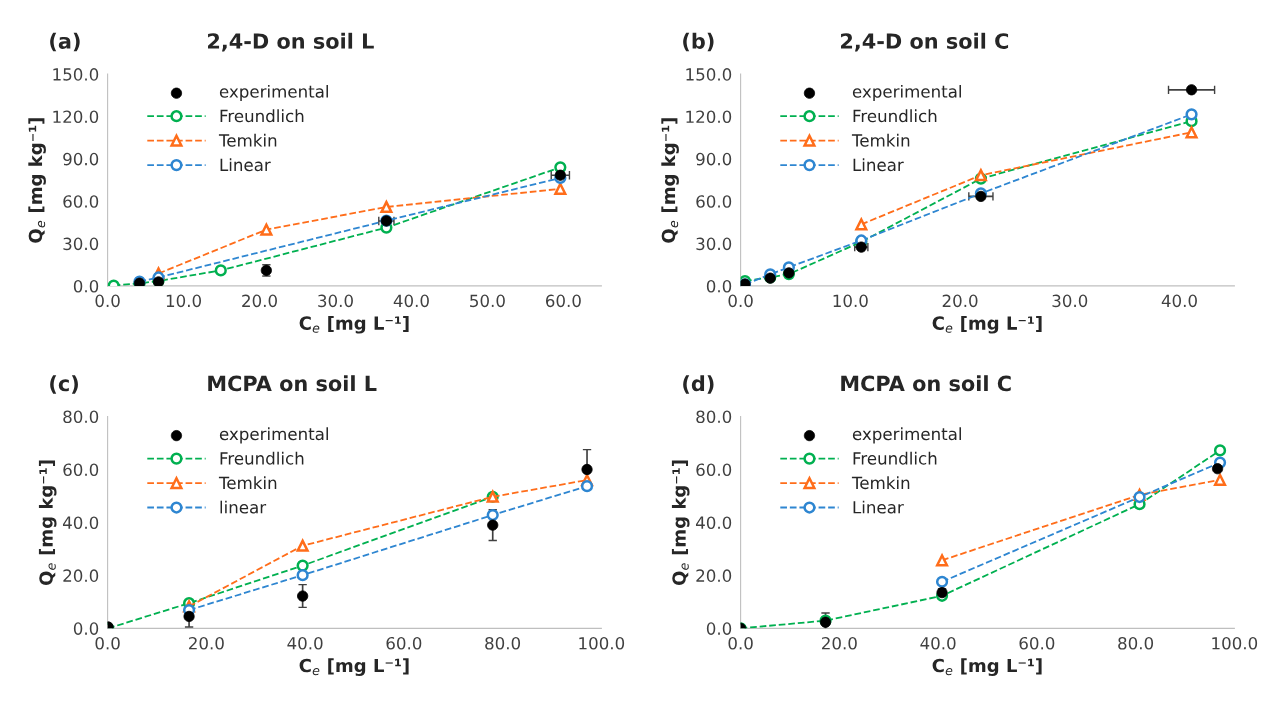 Image resolution: width=1266 pixels, height=706 pixels. What do you see at coordinates (487, 301) in the screenshot?
I see `x-tick-label: 50.0` at bounding box center [487, 301].